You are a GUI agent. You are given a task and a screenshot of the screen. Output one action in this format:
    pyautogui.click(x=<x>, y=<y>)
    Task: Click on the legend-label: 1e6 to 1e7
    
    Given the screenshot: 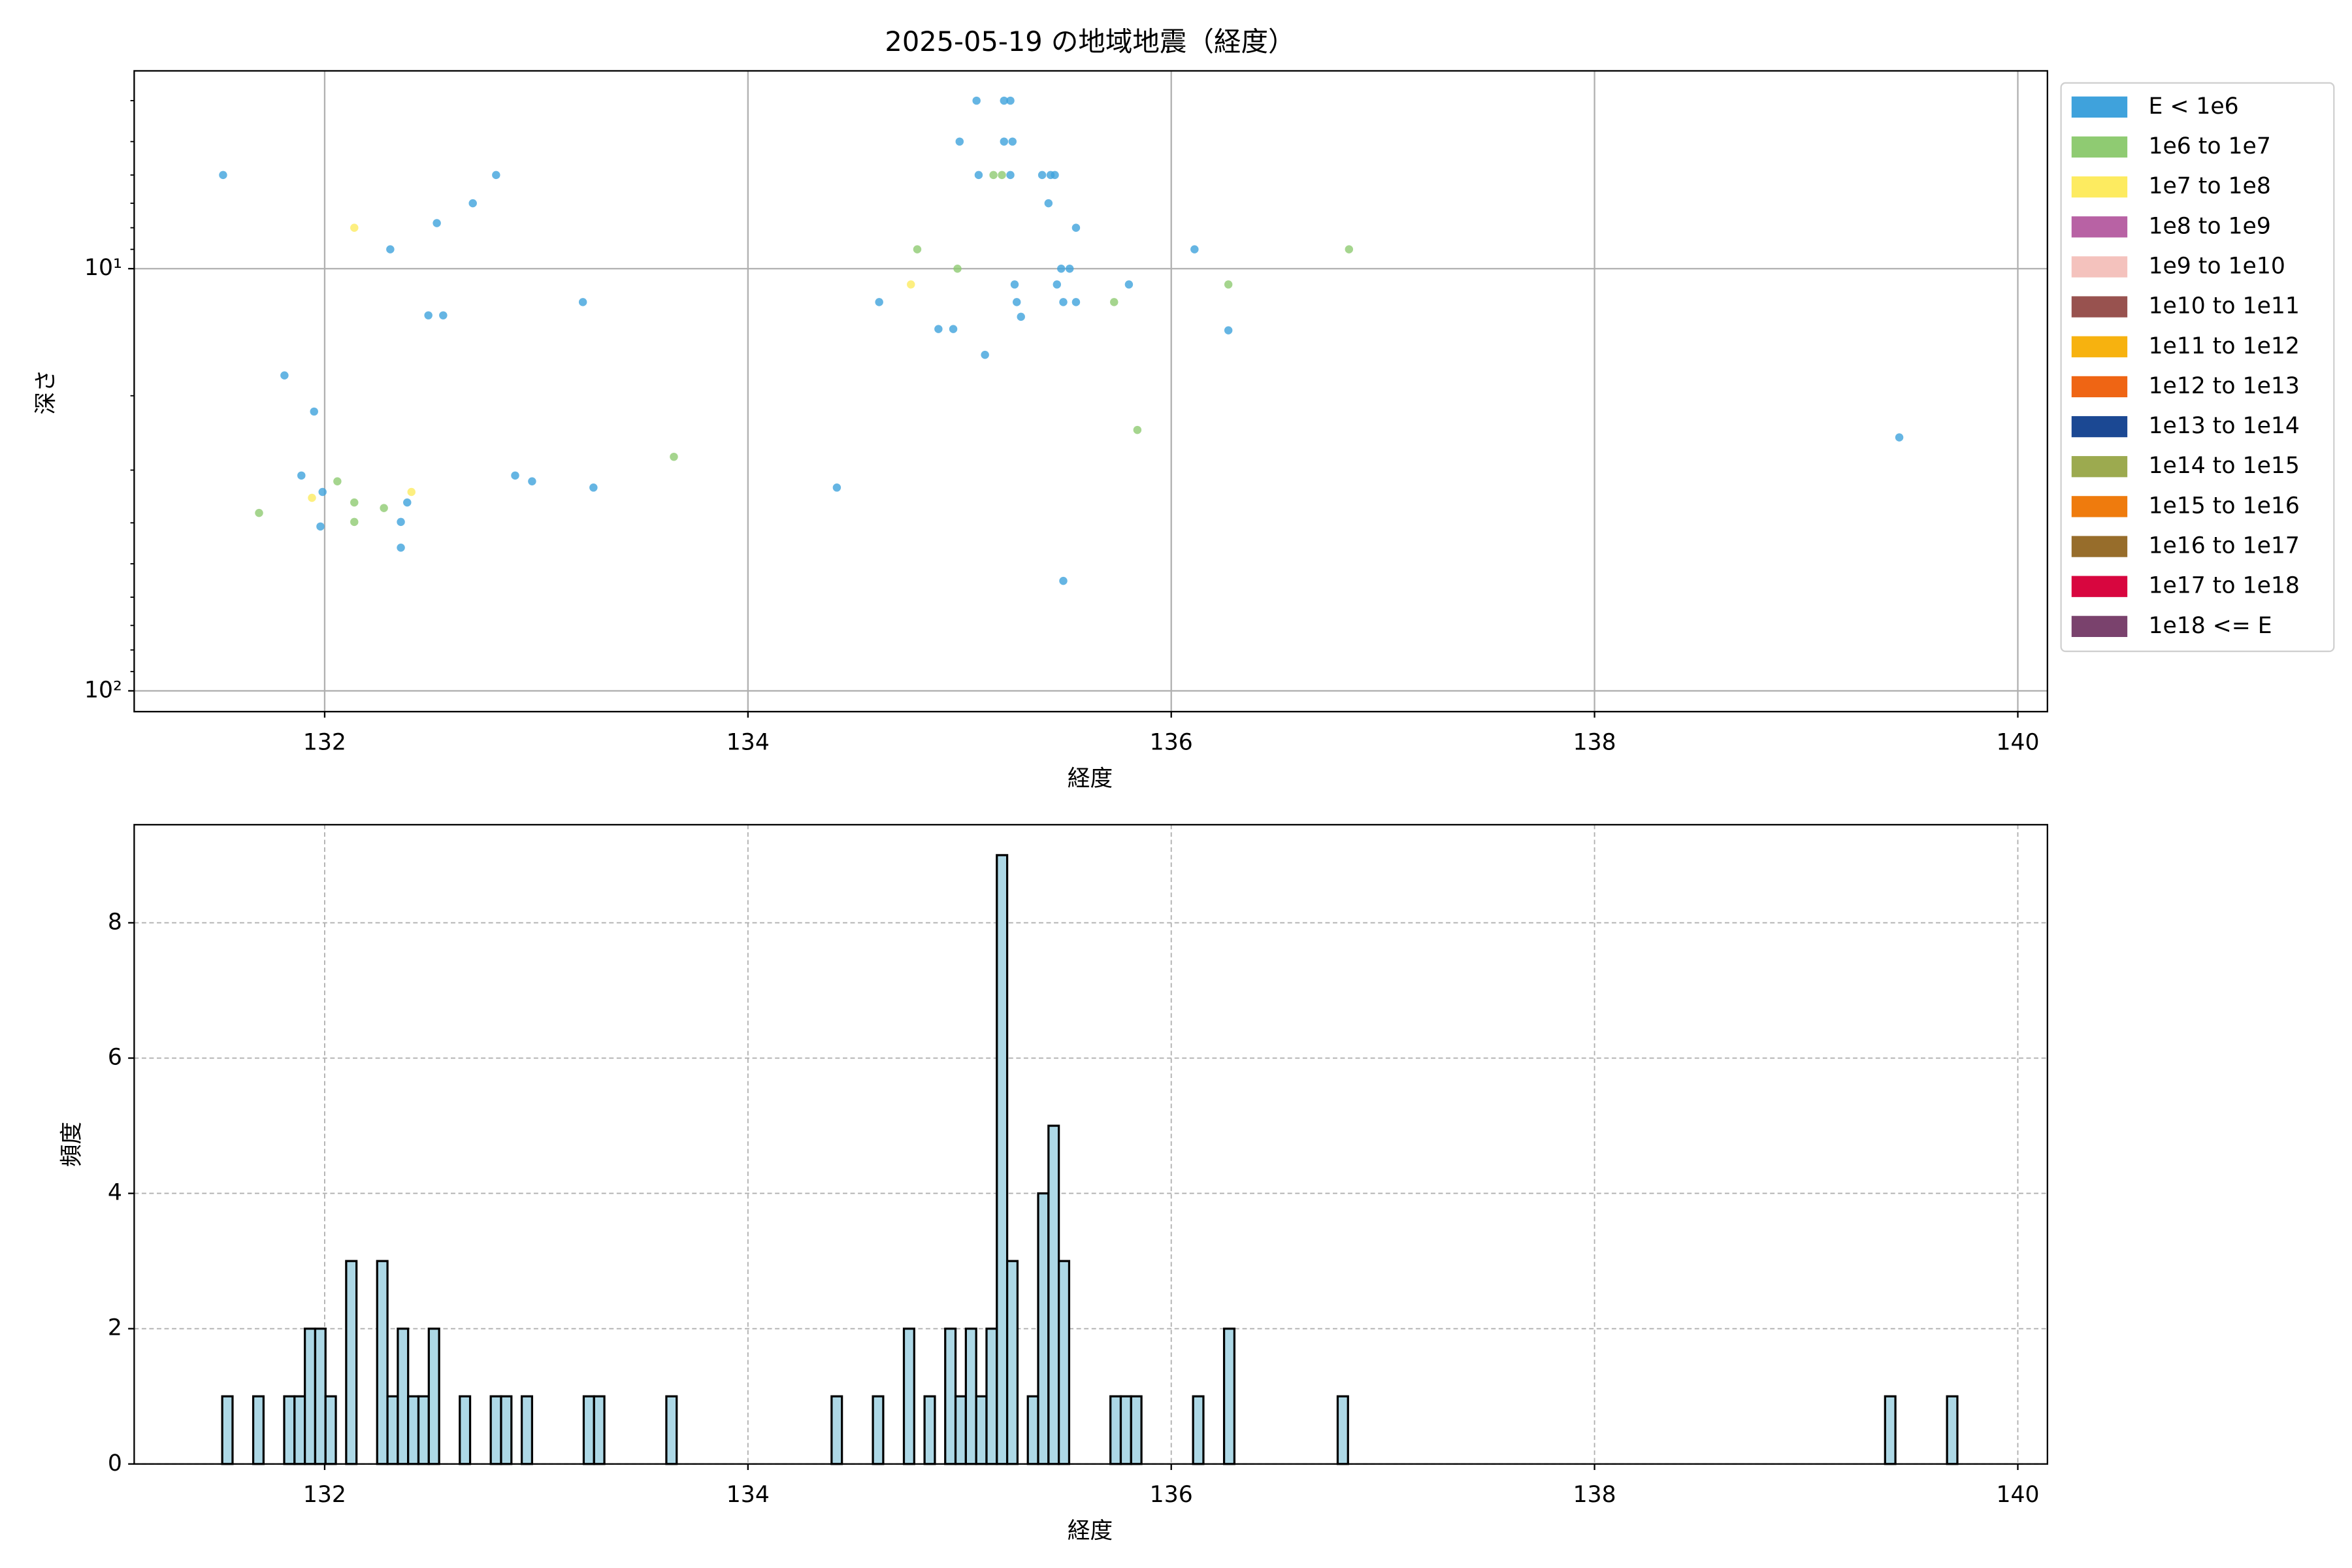 What is the action you would take?
    pyautogui.click(x=2209, y=146)
    